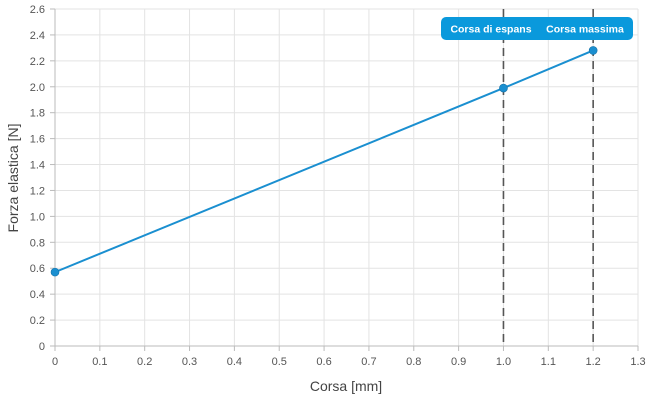 The width and height of the screenshot is (650, 400). I want to click on annotation-label: Corsa massima, so click(585, 30).